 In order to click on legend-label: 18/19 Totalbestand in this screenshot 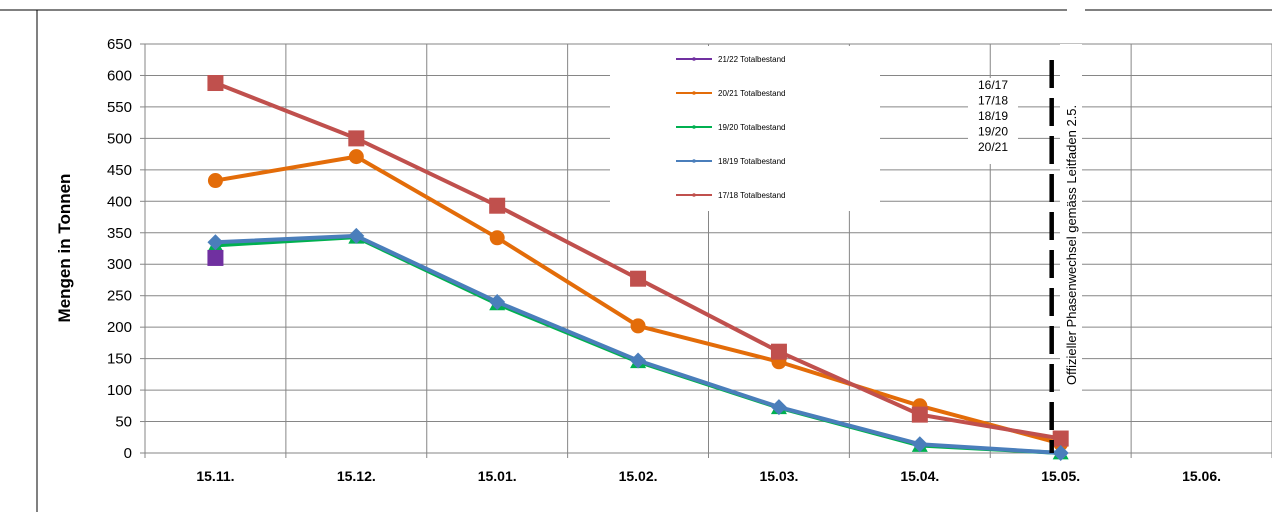, I will do `click(751, 161)`.